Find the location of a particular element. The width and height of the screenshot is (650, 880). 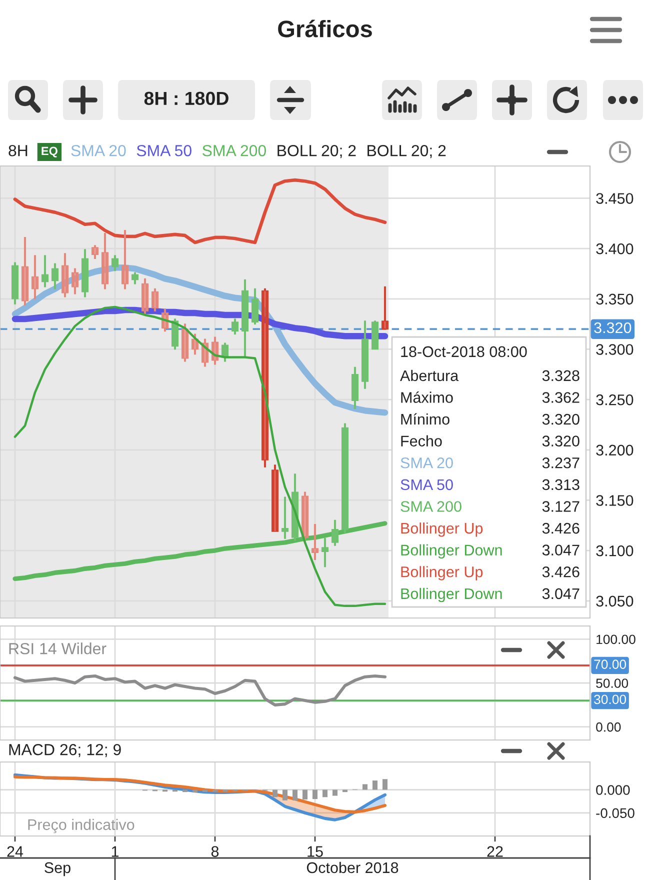

y-tick-label: 3.350 is located at coordinates (615, 299).